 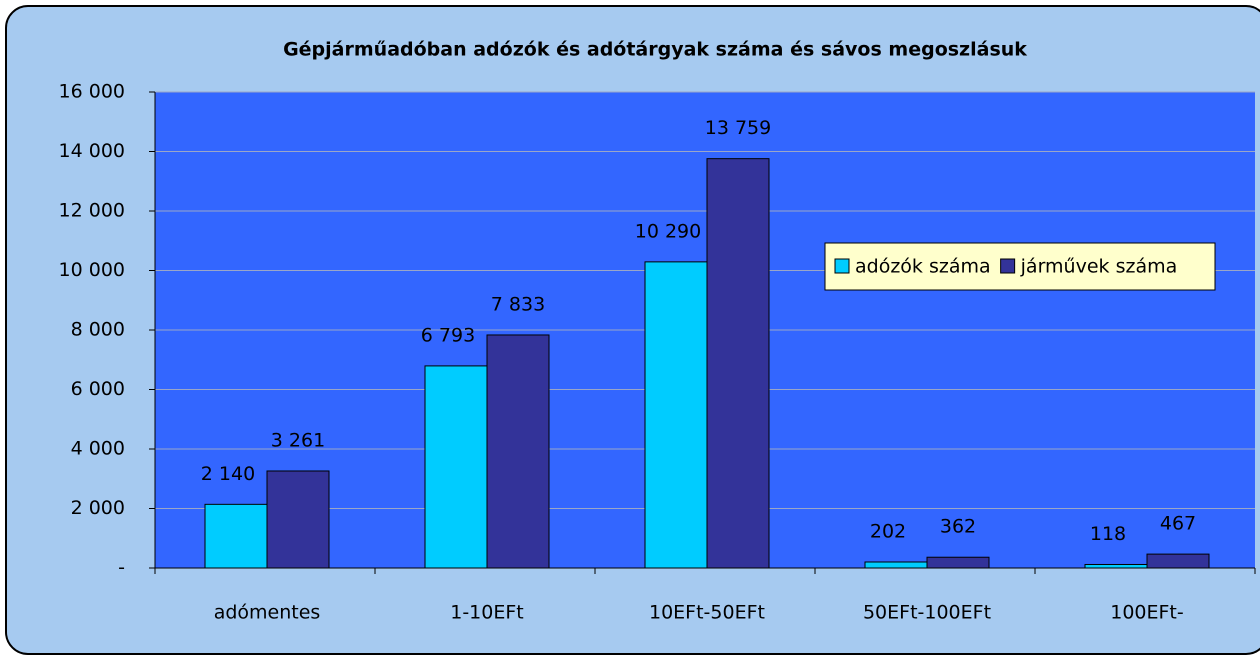 I want to click on value-label: 118, so click(x=1108, y=534).